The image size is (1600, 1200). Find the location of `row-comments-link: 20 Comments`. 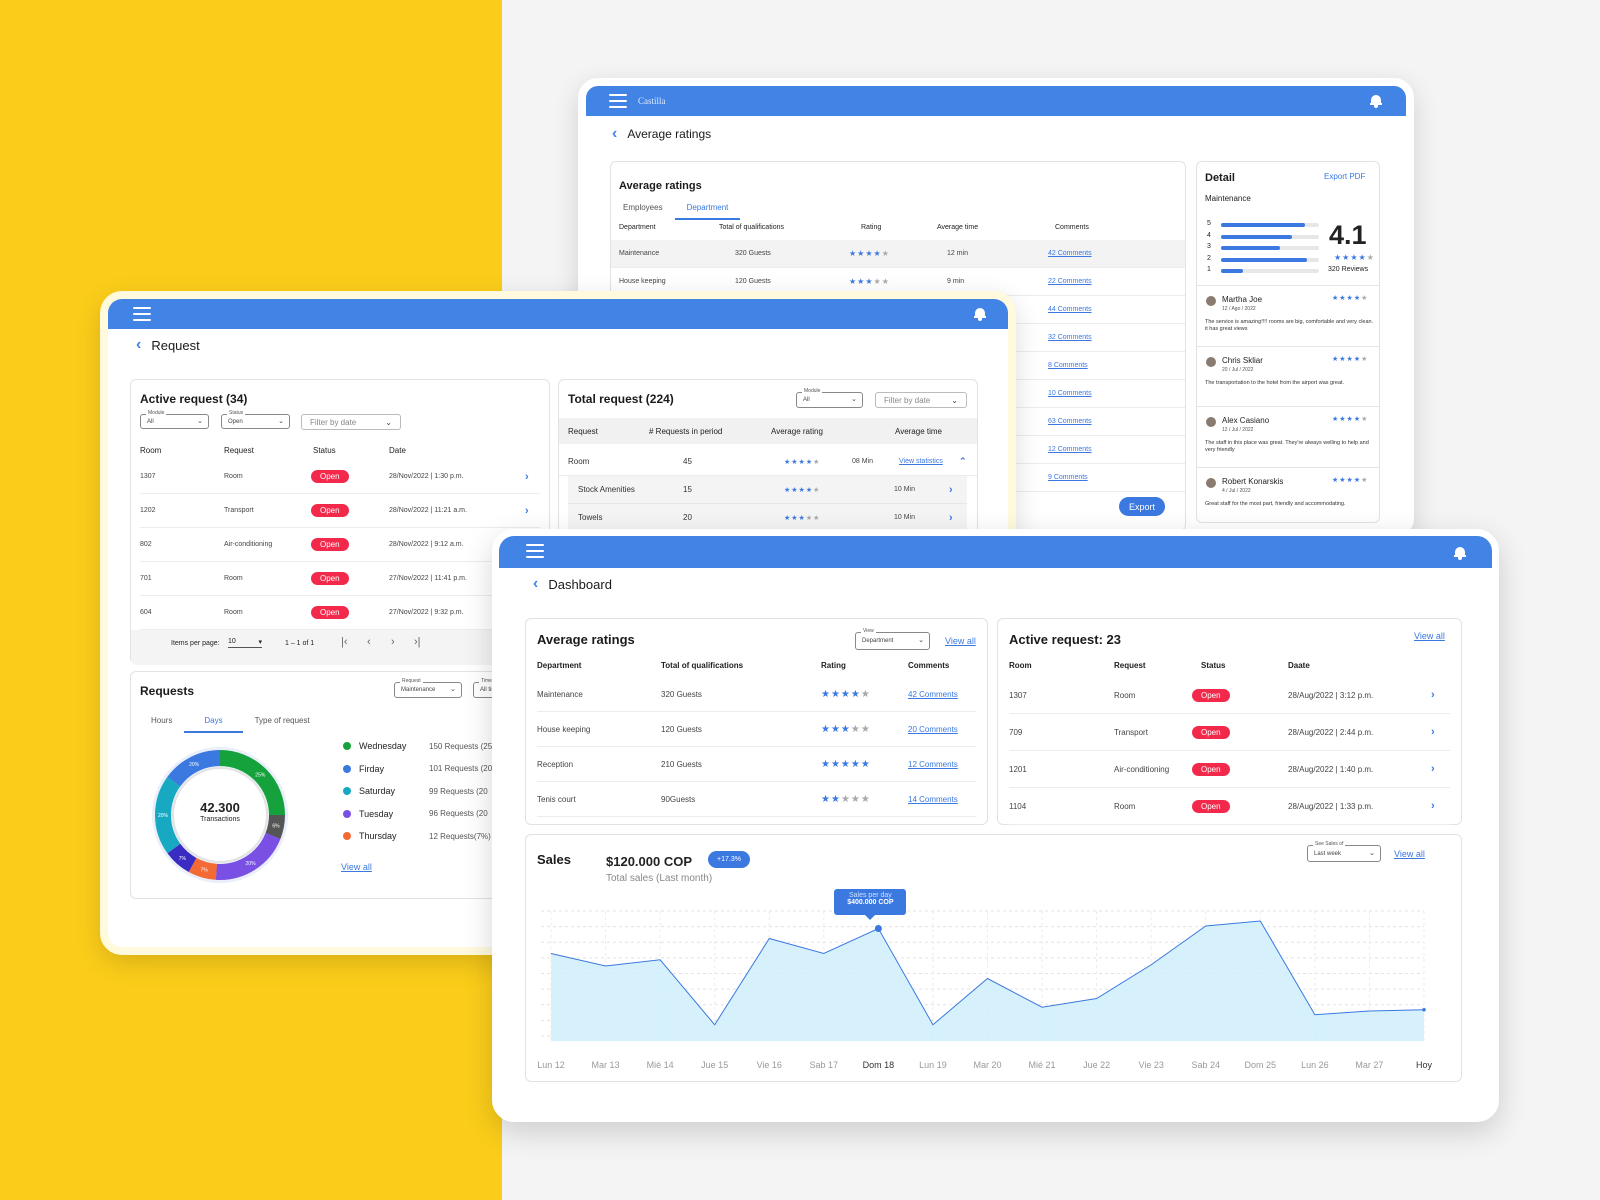

row-comments-link: 20 Comments is located at coordinates (933, 729).